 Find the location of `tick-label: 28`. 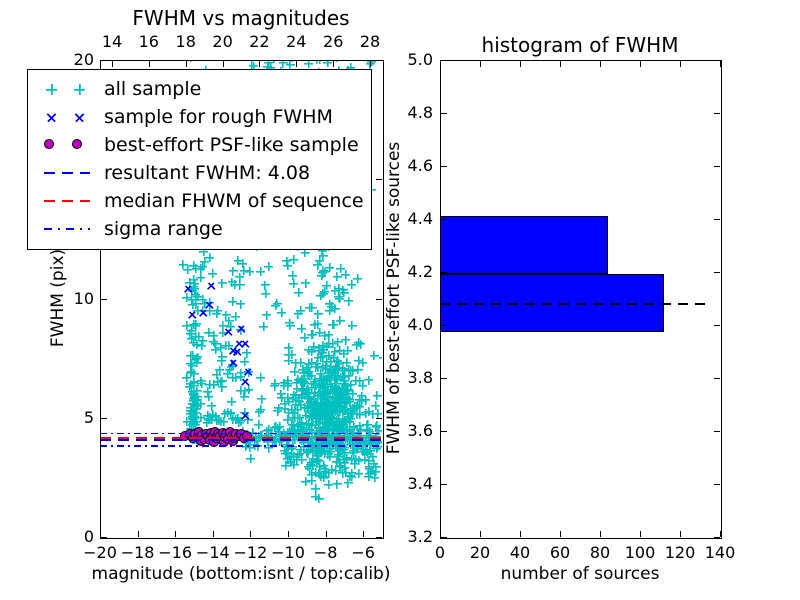

tick-label: 28 is located at coordinates (370, 41).